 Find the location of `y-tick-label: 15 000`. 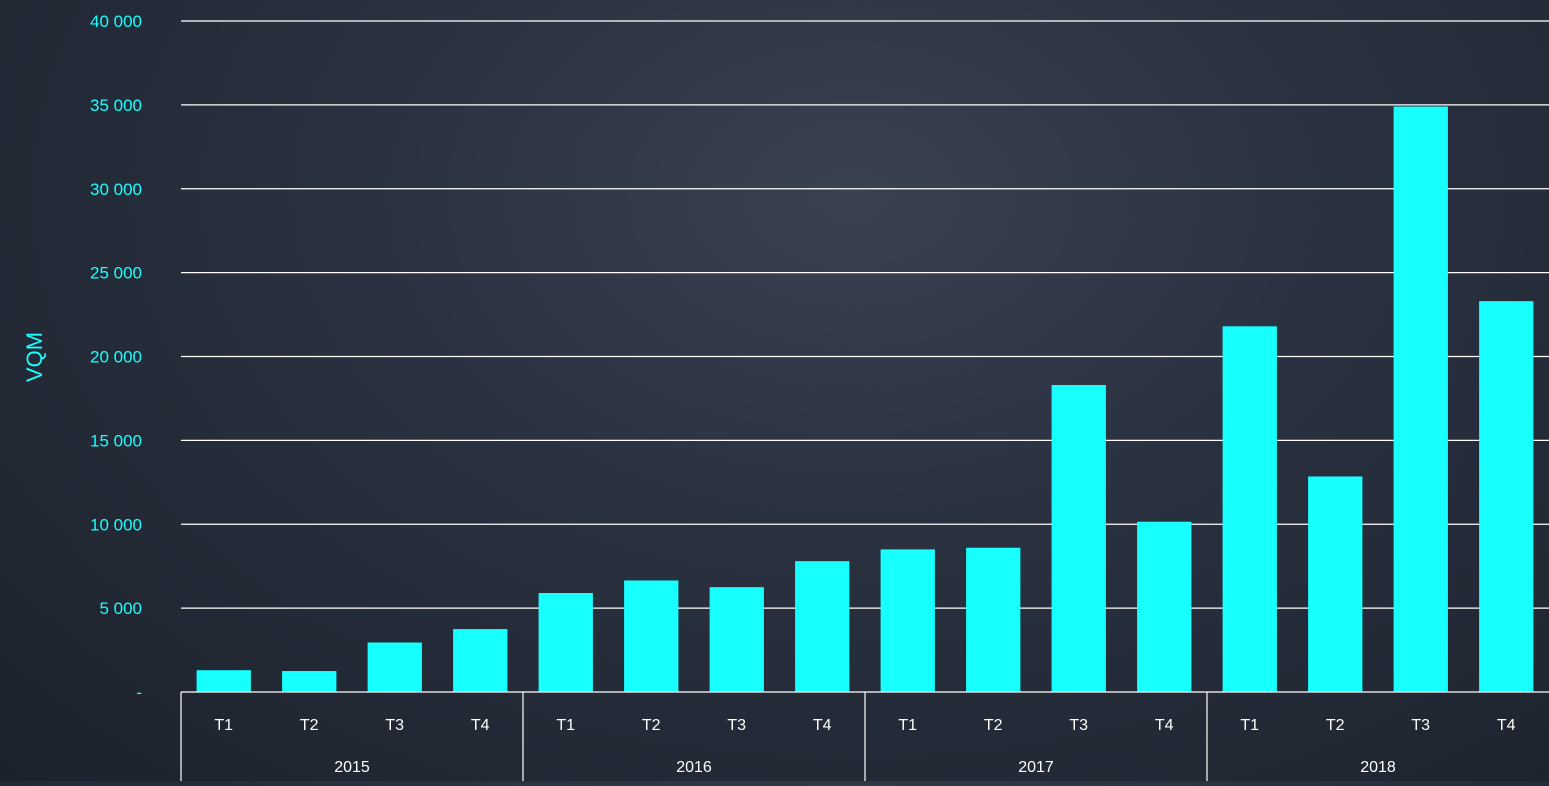

y-tick-label: 15 000 is located at coordinates (116, 440).